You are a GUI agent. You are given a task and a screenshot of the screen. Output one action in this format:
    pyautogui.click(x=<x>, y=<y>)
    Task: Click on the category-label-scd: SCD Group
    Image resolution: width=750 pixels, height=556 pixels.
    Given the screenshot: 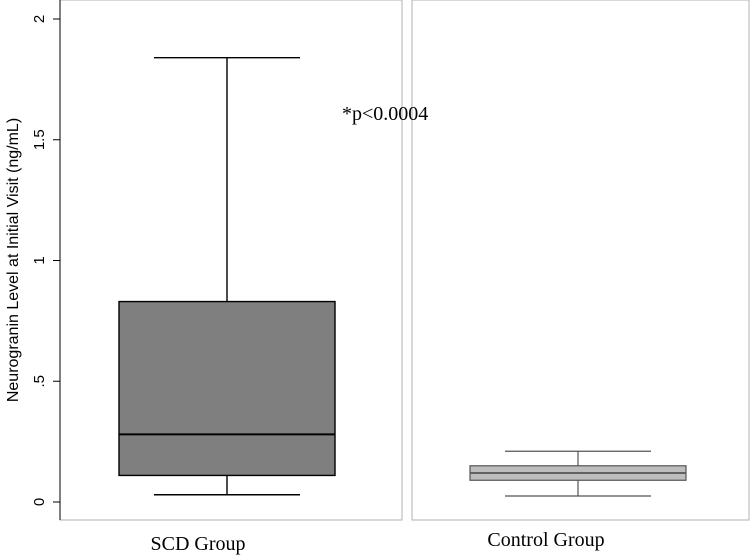 What is the action you would take?
    pyautogui.click(x=197, y=544)
    